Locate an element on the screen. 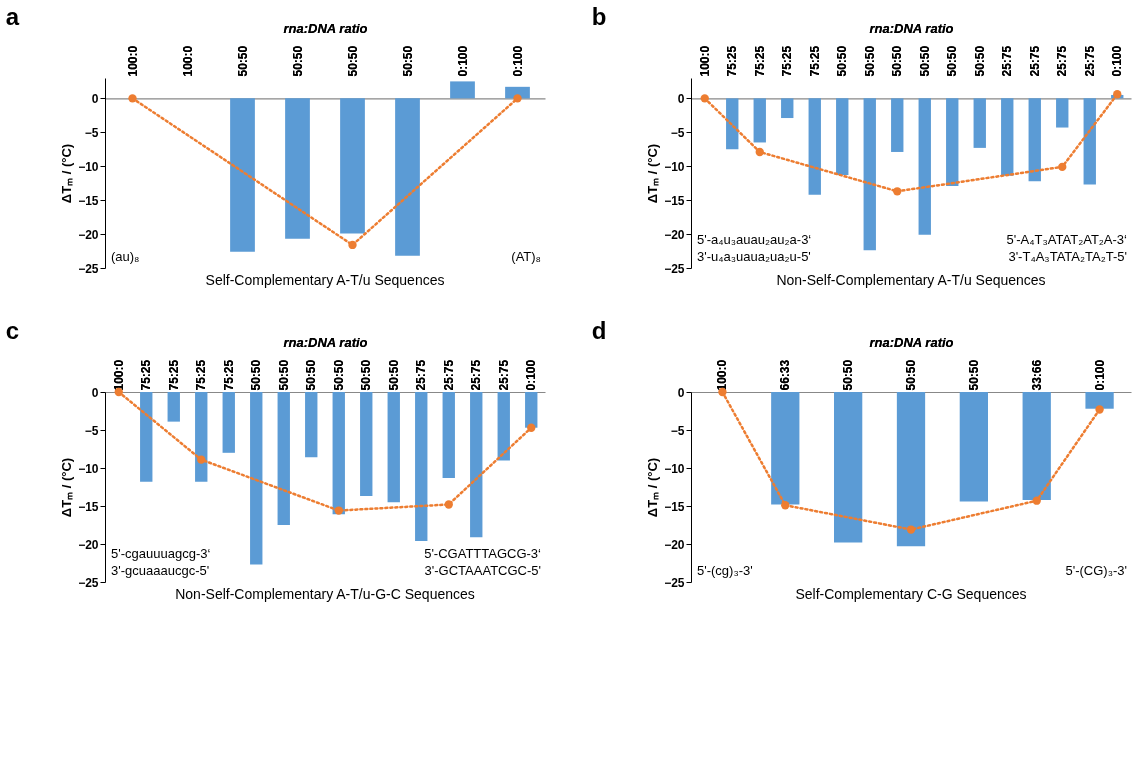 The width and height of the screenshot is (1142, 758). x-tick-label: 33:66 is located at coordinates (1036, 375).